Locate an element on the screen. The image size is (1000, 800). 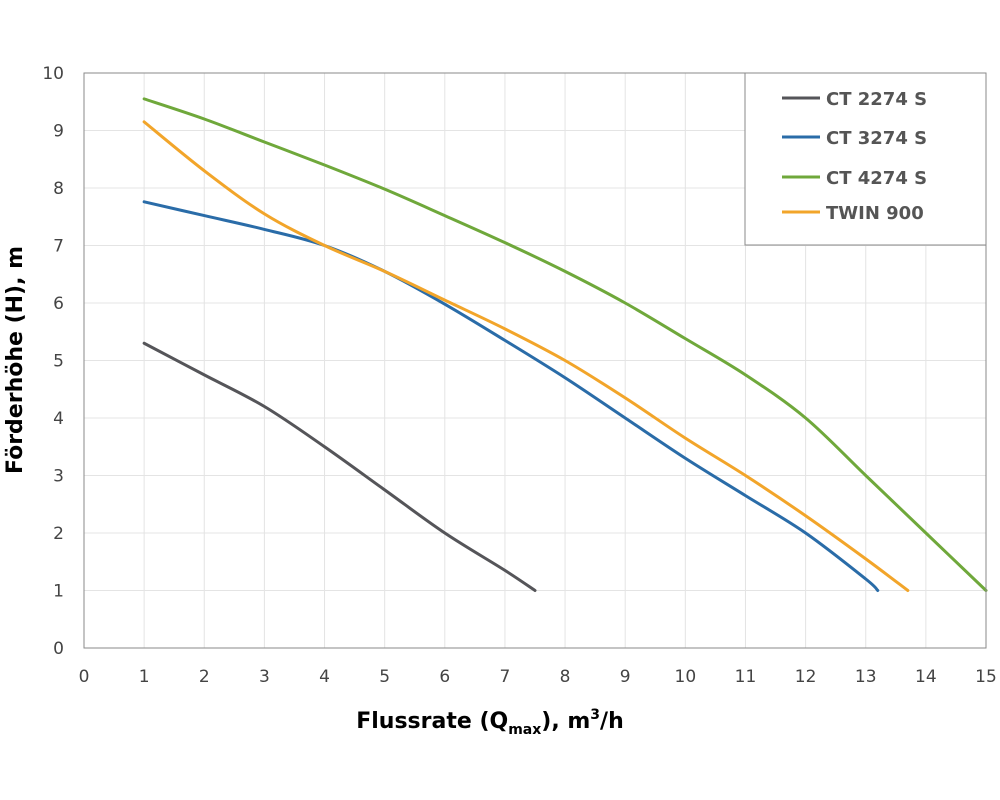
x-tick-label: 6 is located at coordinates (444, 677).